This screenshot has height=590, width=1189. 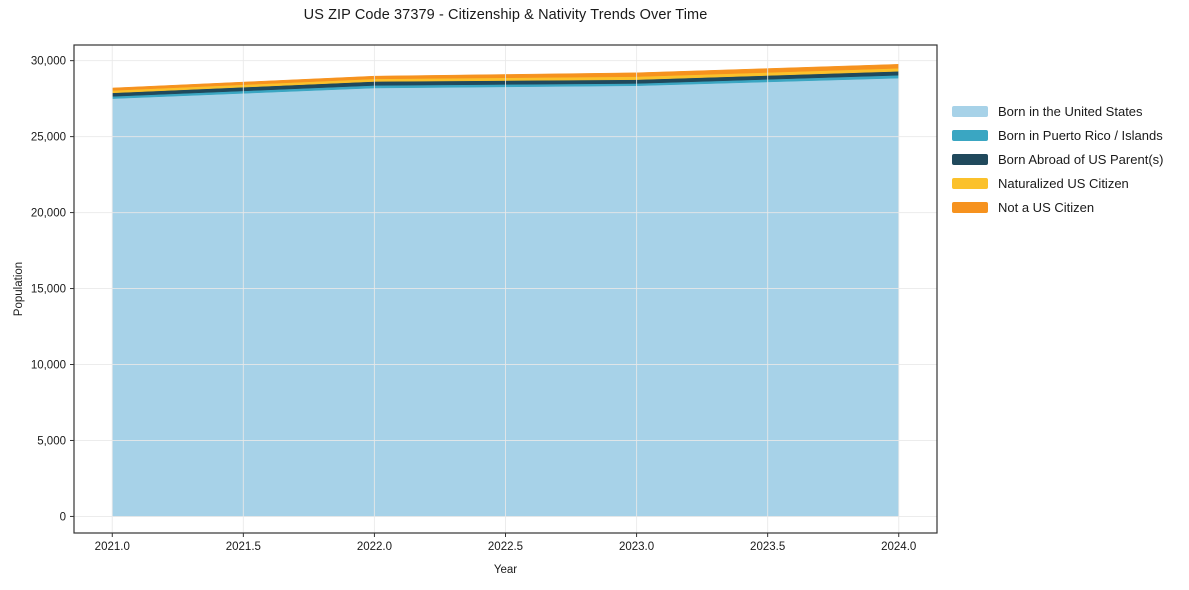 I want to click on legend-swatch-naturalized-us-citizen, so click(x=970, y=183).